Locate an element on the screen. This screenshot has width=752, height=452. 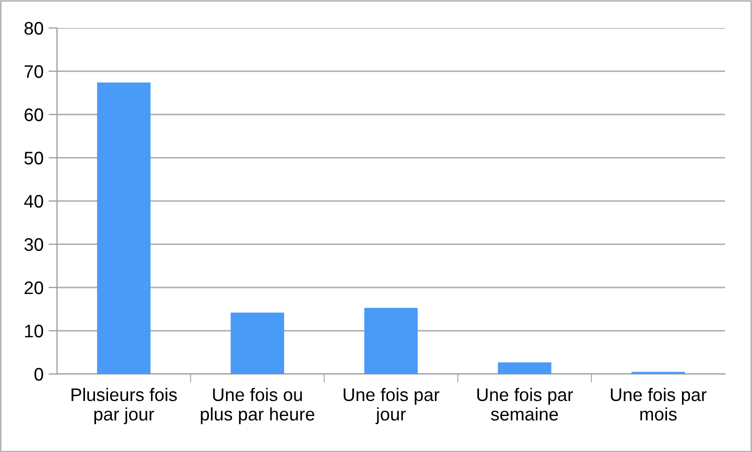
y-tick-label: 60 is located at coordinates (34, 115).